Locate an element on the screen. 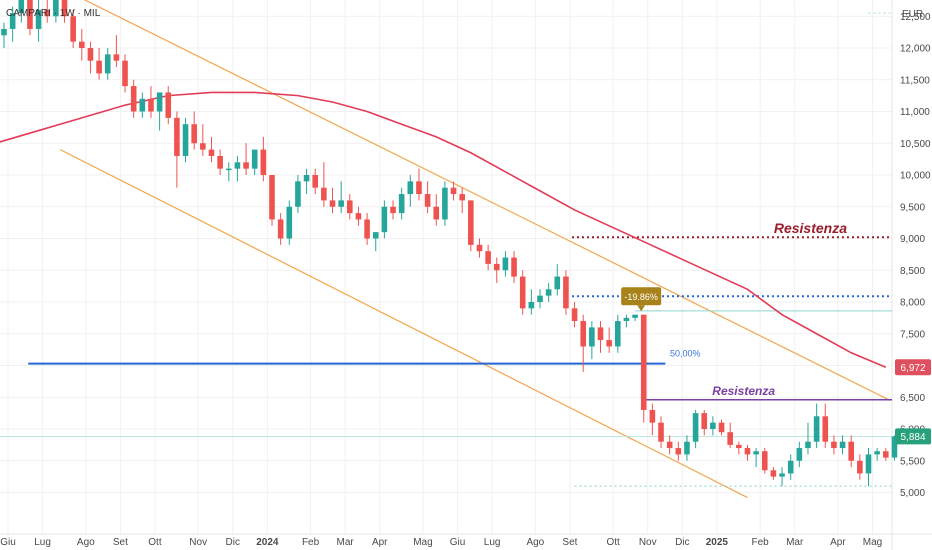 The height and width of the screenshot is (550, 932). x-tick-label: Nov is located at coordinates (198, 542).